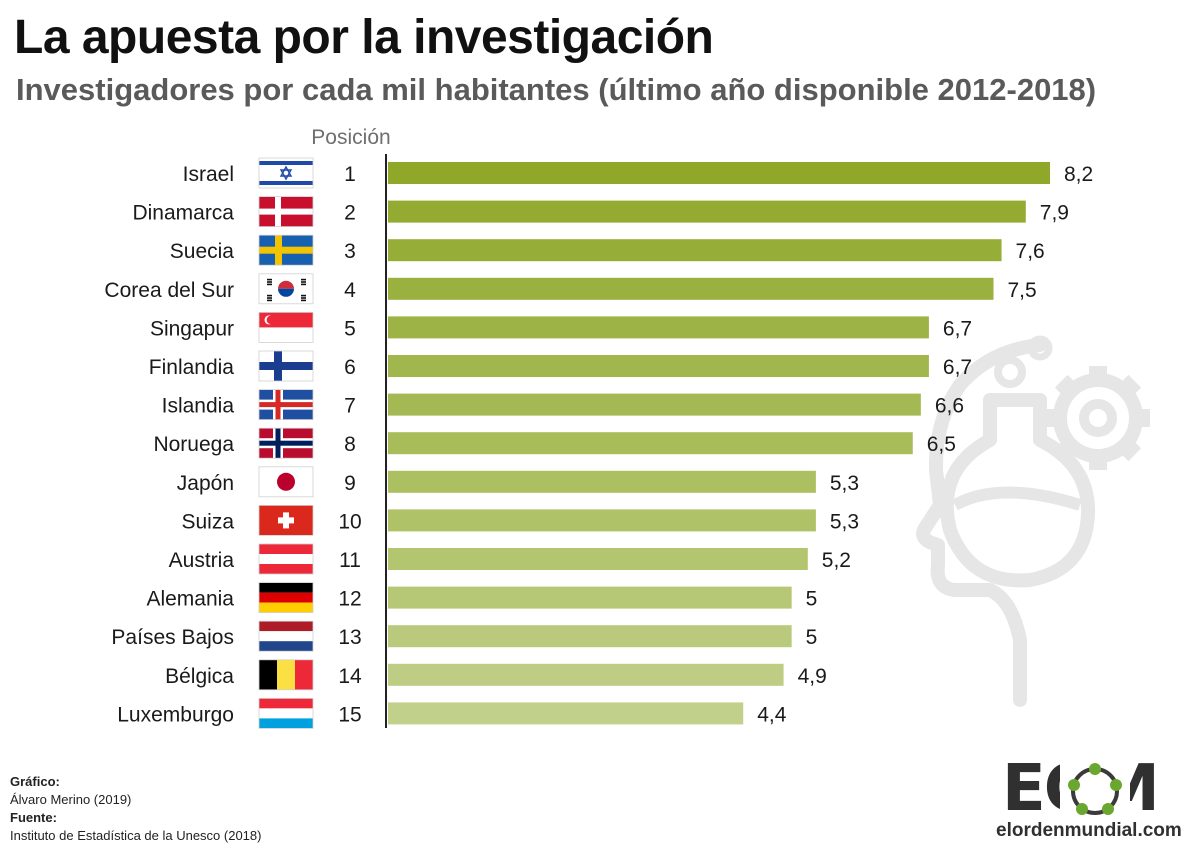 Image resolution: width=1200 pixels, height=848 pixels. Describe the element at coordinates (286, 713) in the screenshot. I see `luxembourg-flag-icon` at that location.